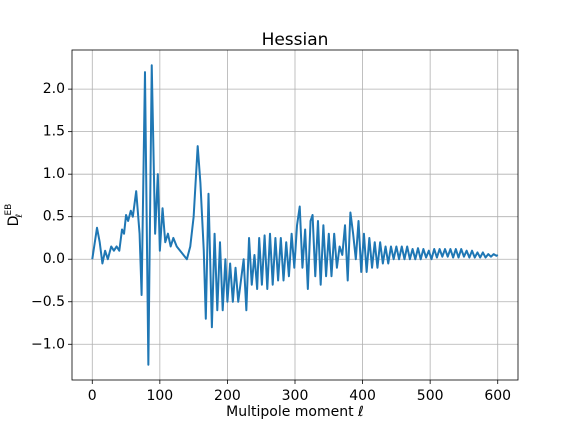  I want to click on x-tick-label: 500, so click(430, 396).